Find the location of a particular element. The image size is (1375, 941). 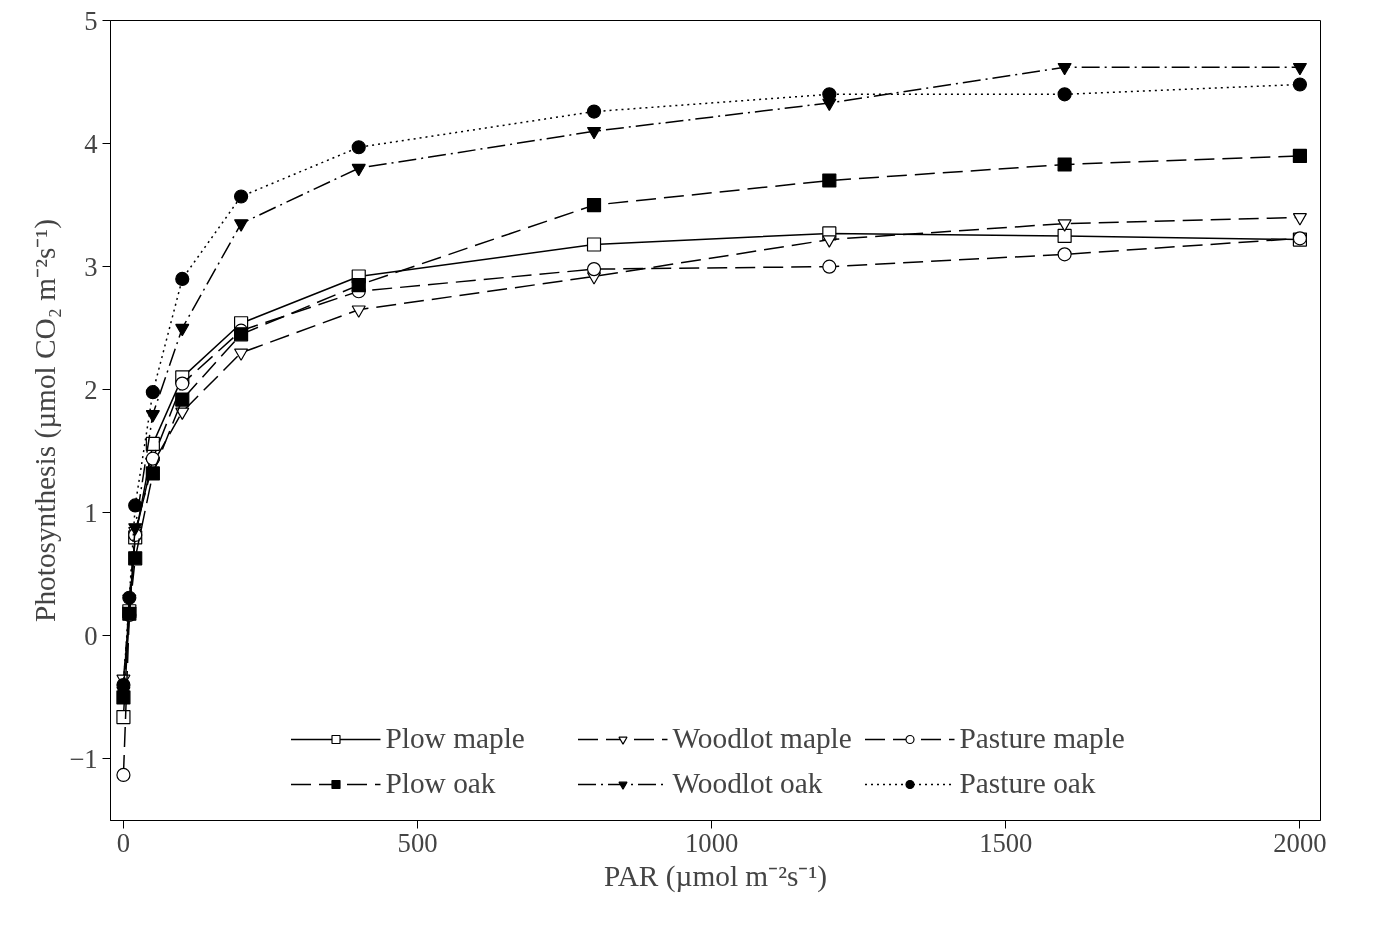

y-axis-title: Photosynthesis (µmol CO₂ m⁻²s⁻¹) is located at coordinates (46, 420).